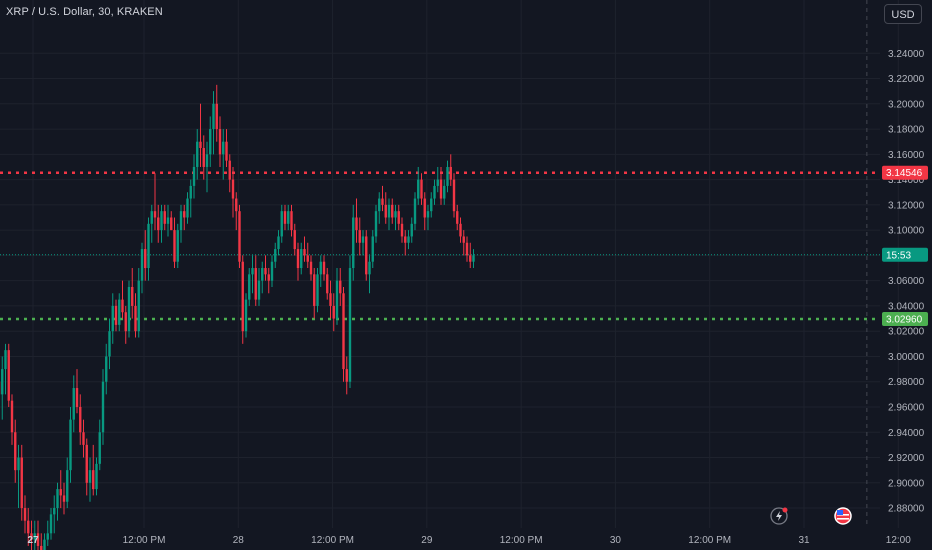  Describe the element at coordinates (427, 540) in the screenshot. I see `time-tick-label: 29` at that location.